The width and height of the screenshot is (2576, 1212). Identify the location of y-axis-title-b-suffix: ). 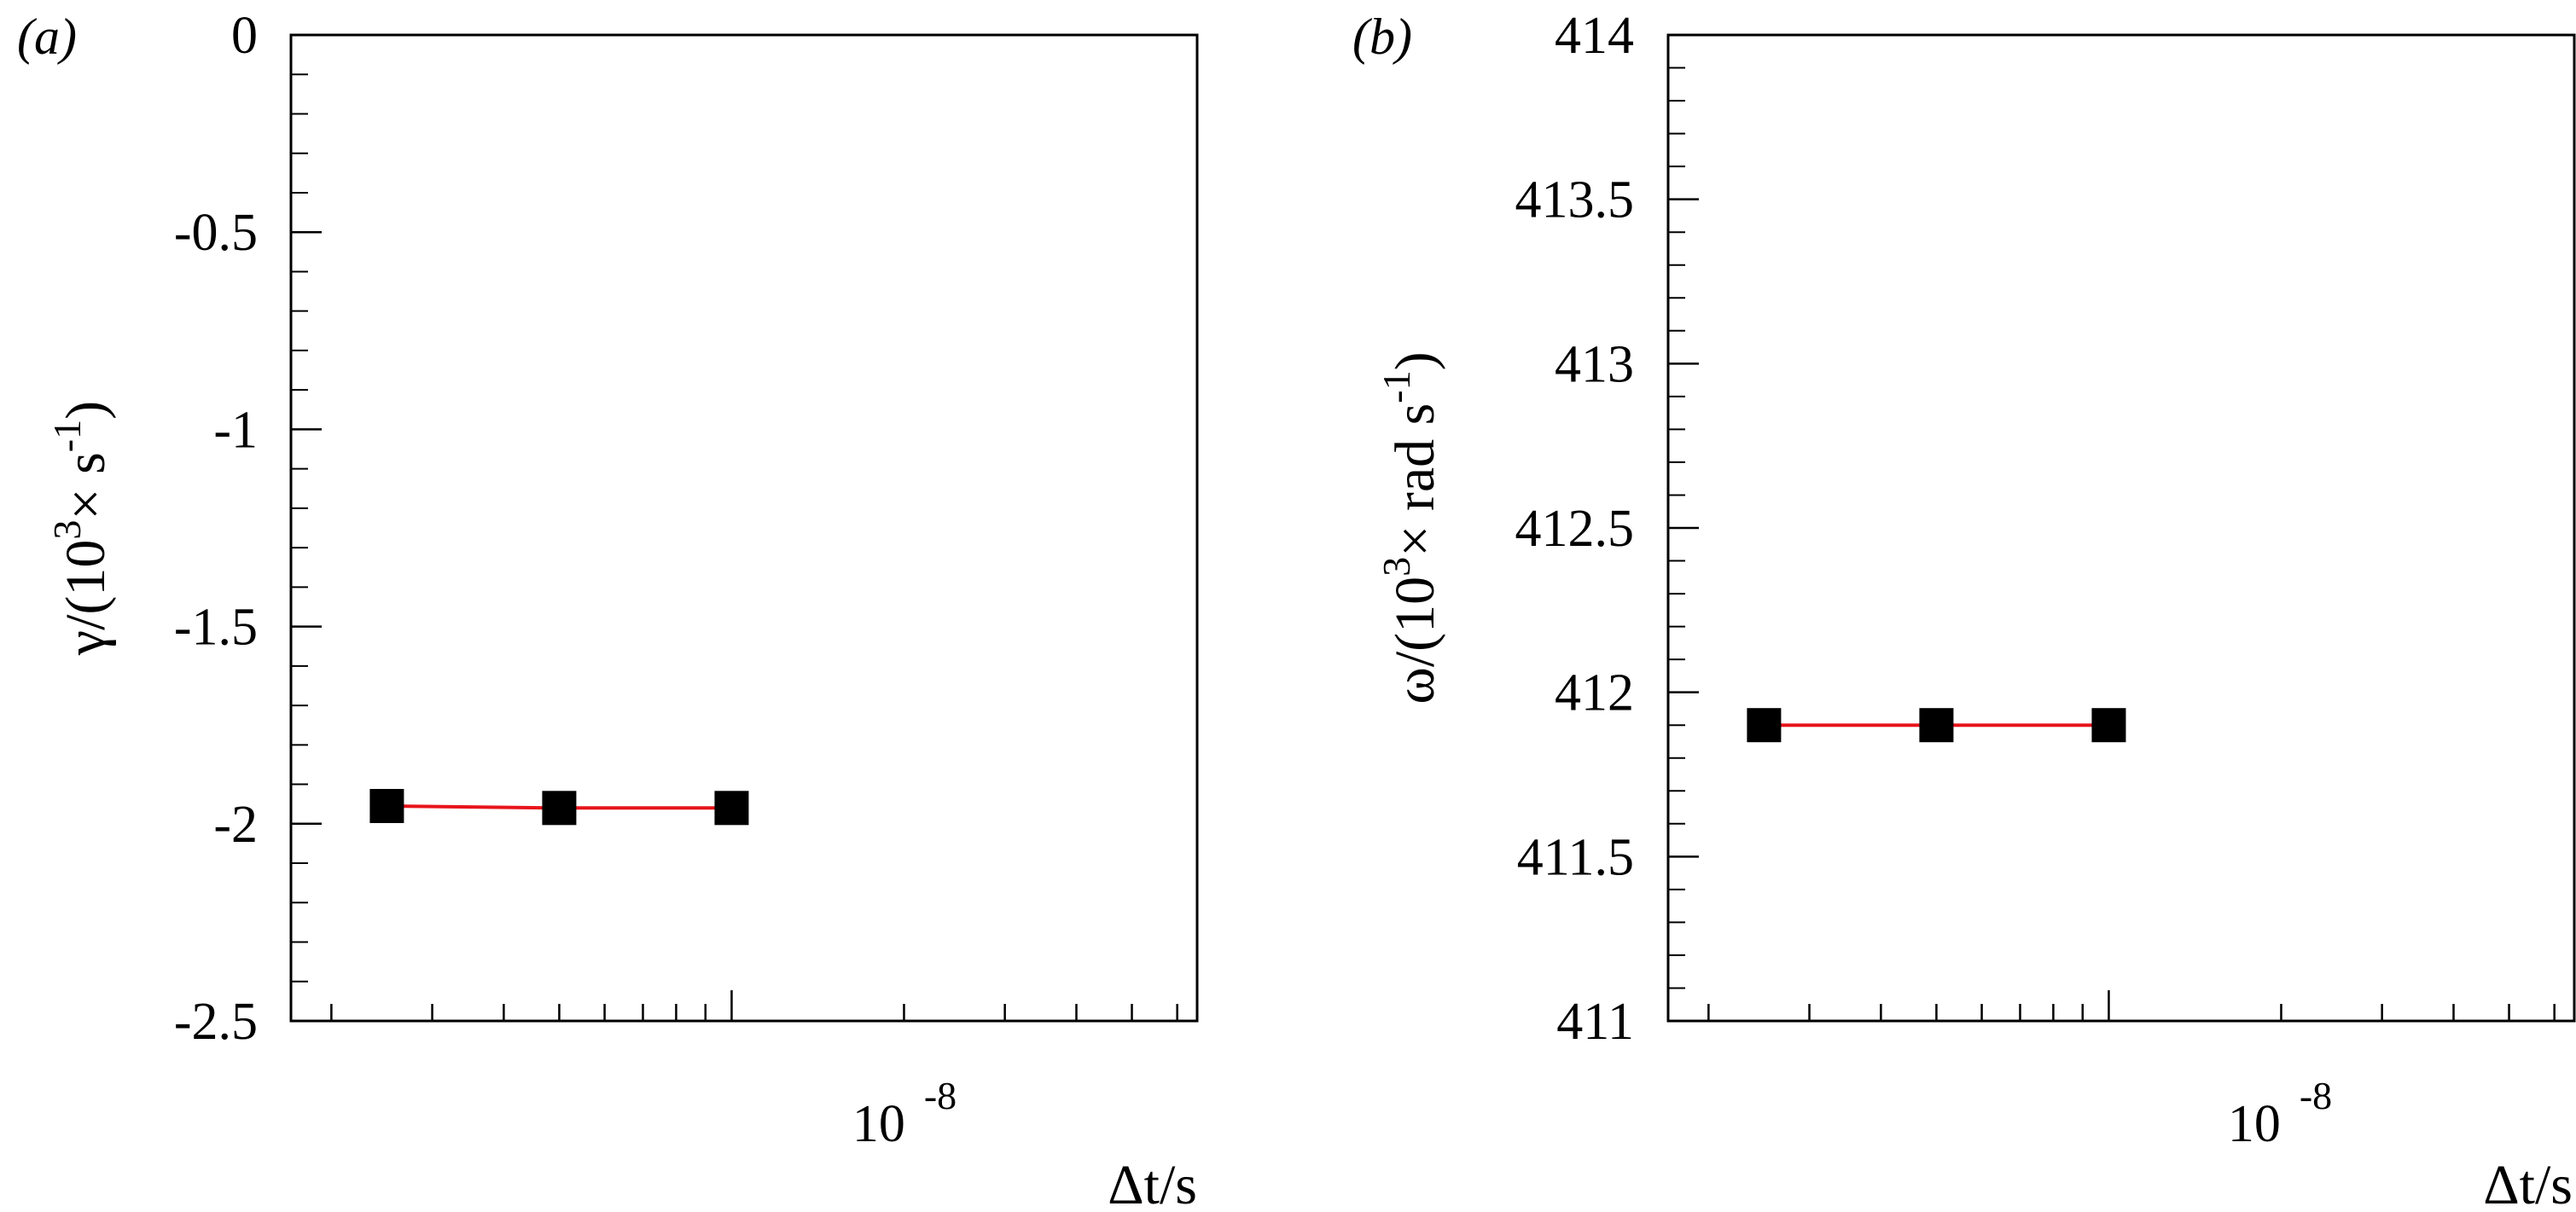
(1415, 360).